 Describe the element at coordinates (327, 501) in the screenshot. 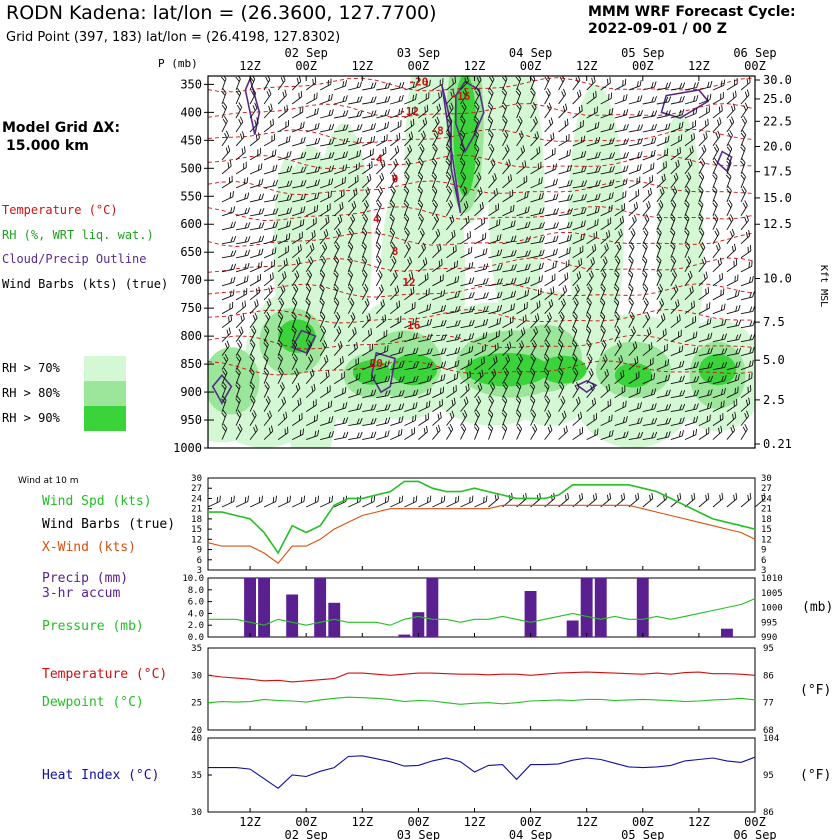

I see `surface-wind-barb` at that location.